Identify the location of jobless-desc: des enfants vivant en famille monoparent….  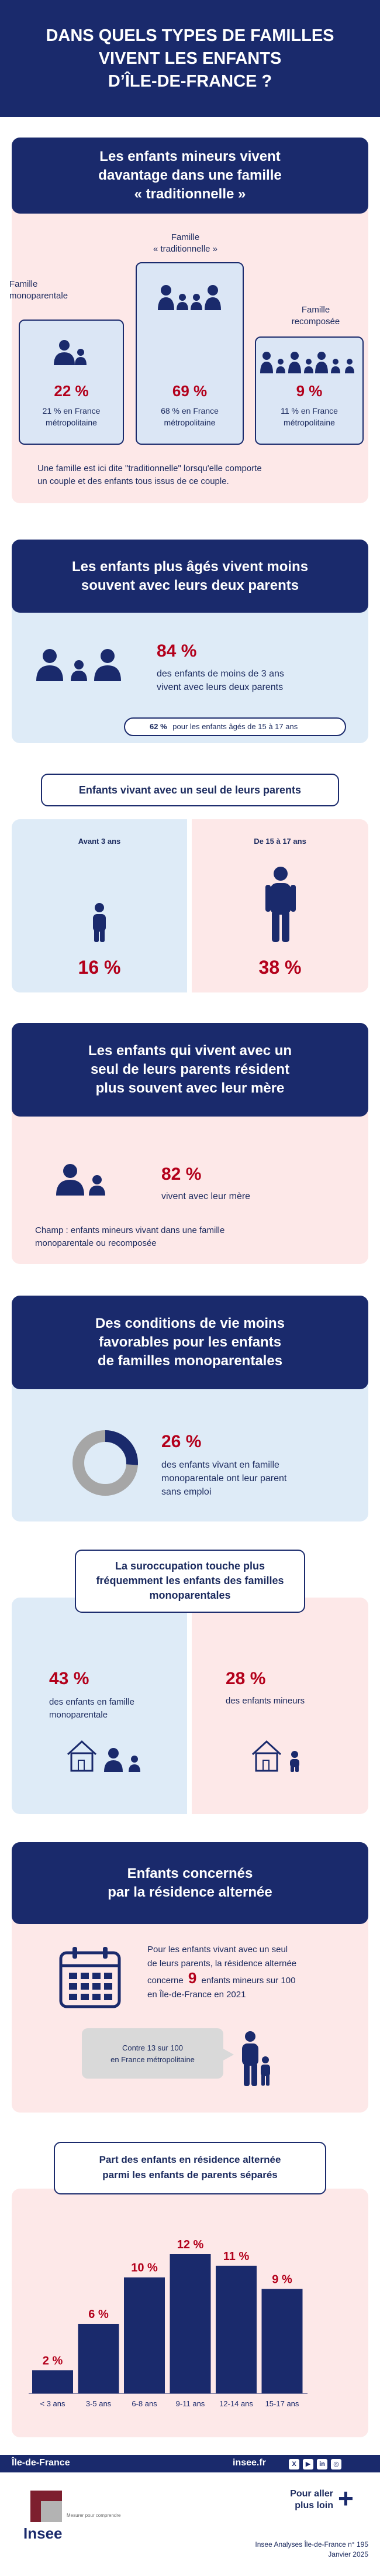
(223, 1478).